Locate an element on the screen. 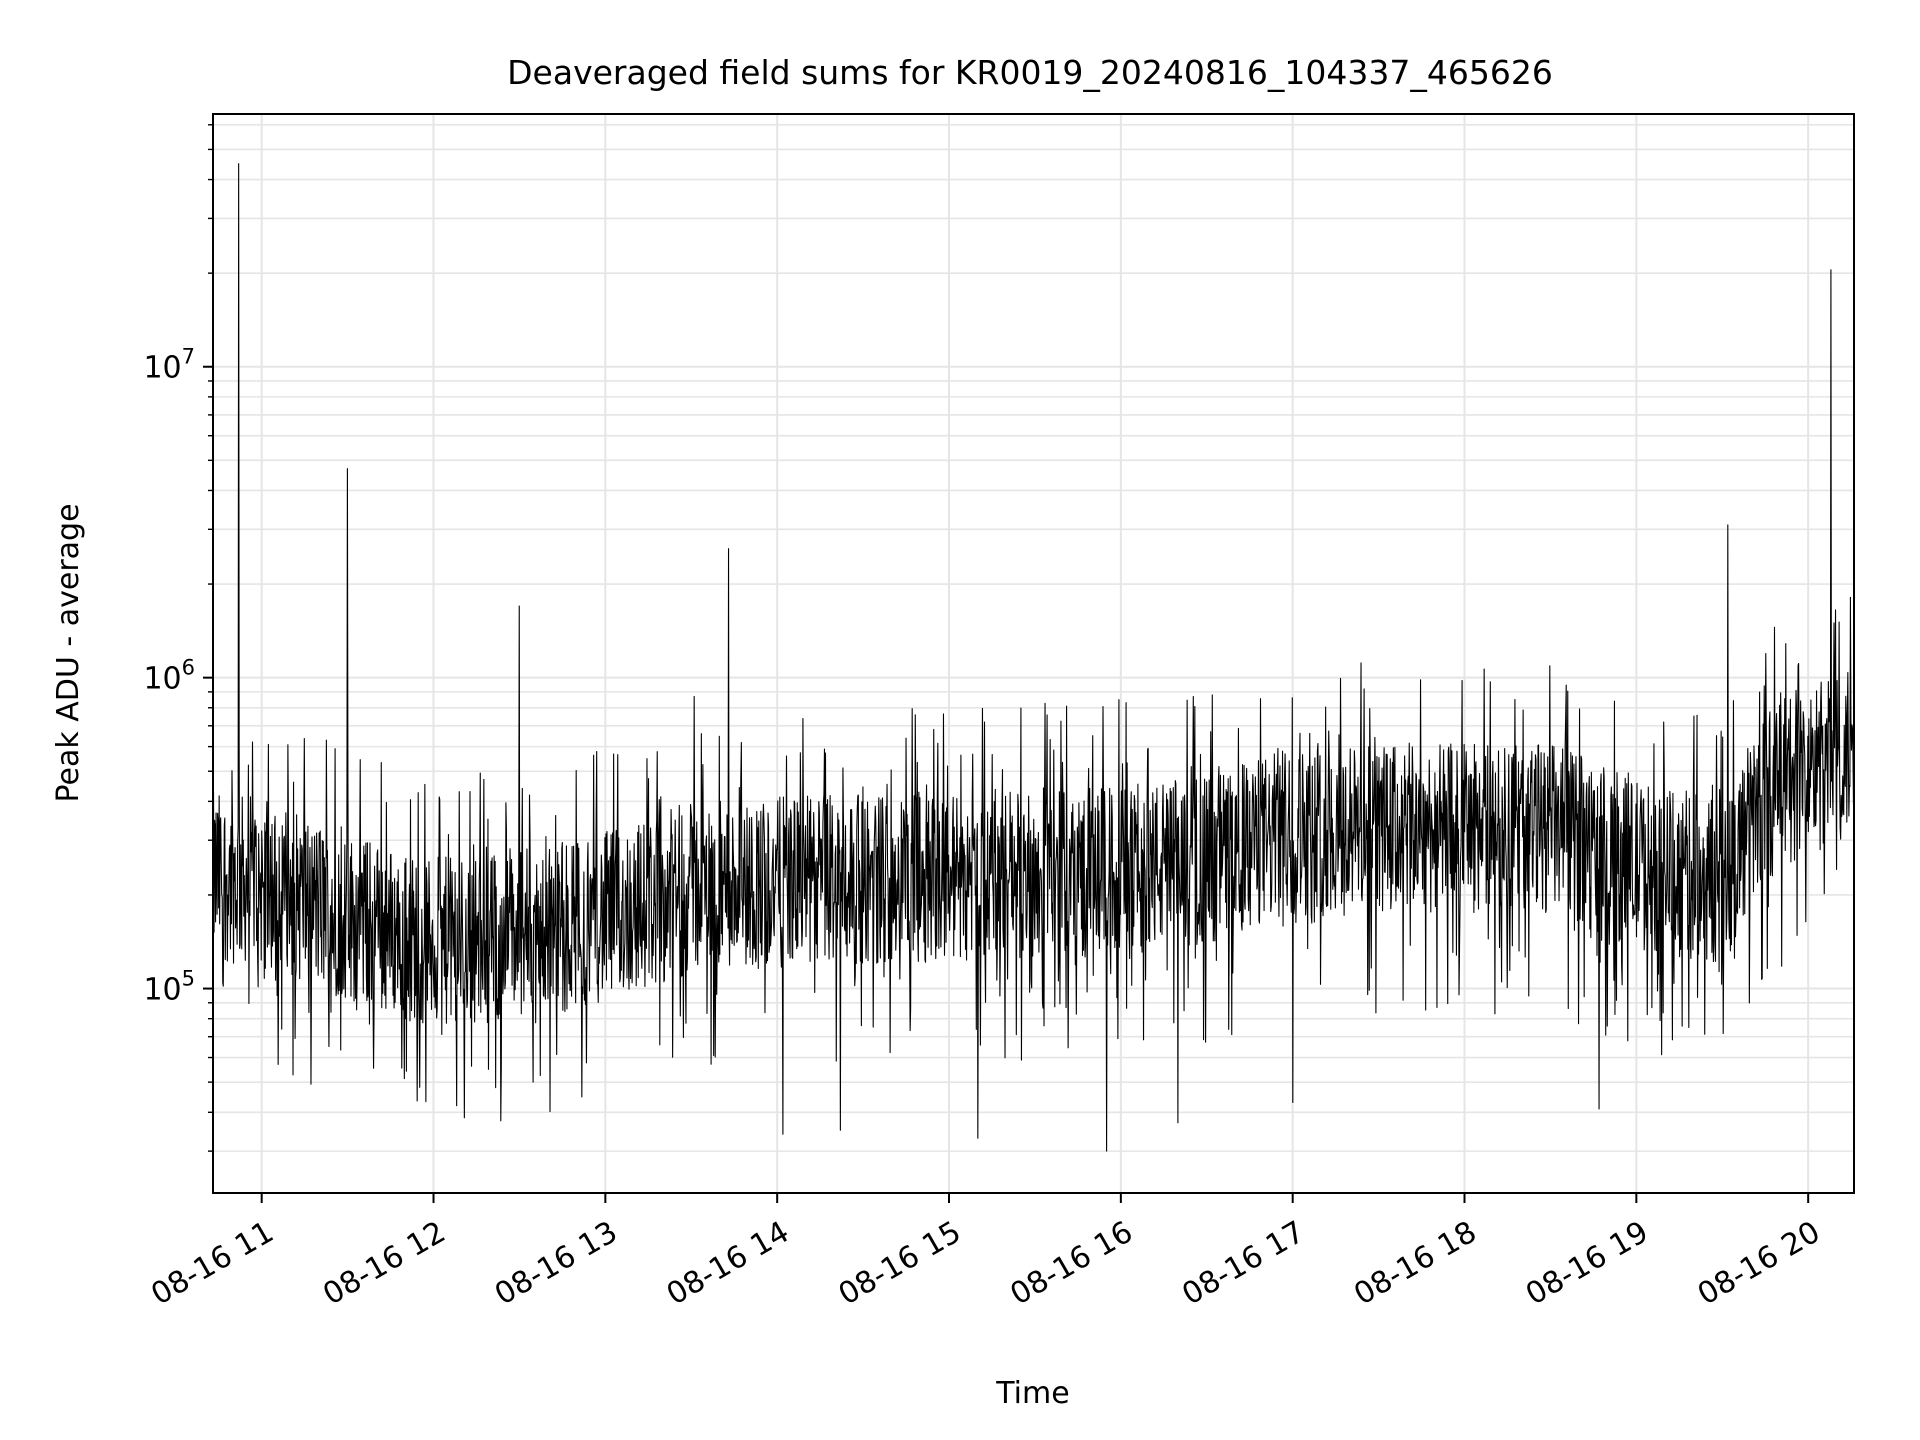 The image size is (1920, 1440). y-tick-label: 10⁶ is located at coordinates (169, 676).